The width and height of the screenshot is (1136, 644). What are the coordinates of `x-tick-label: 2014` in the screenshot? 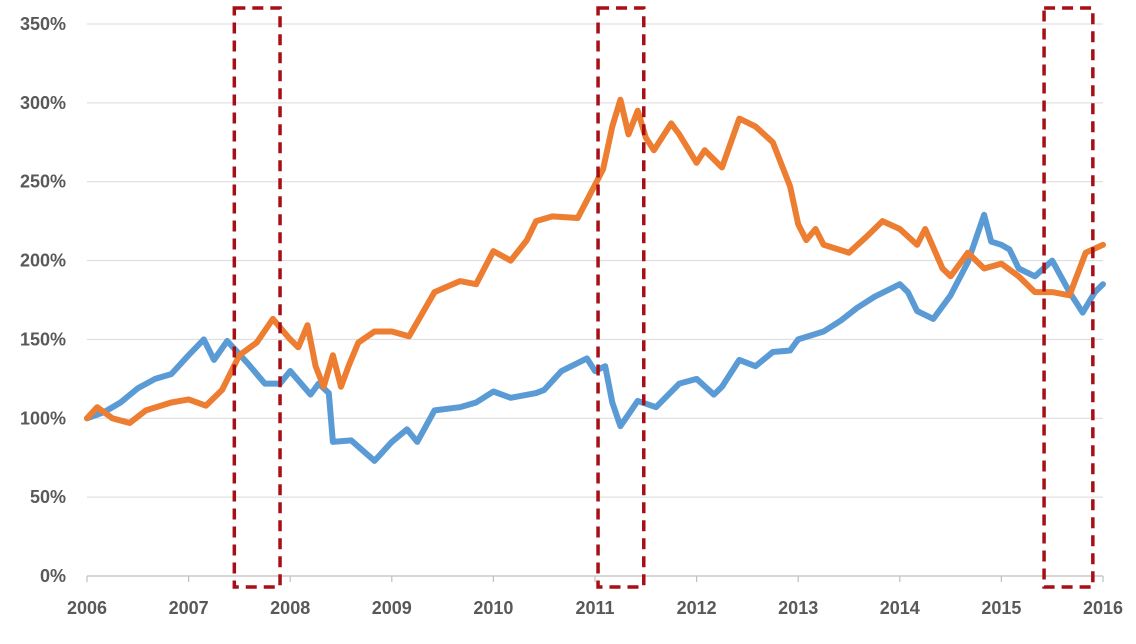 It's located at (900, 608).